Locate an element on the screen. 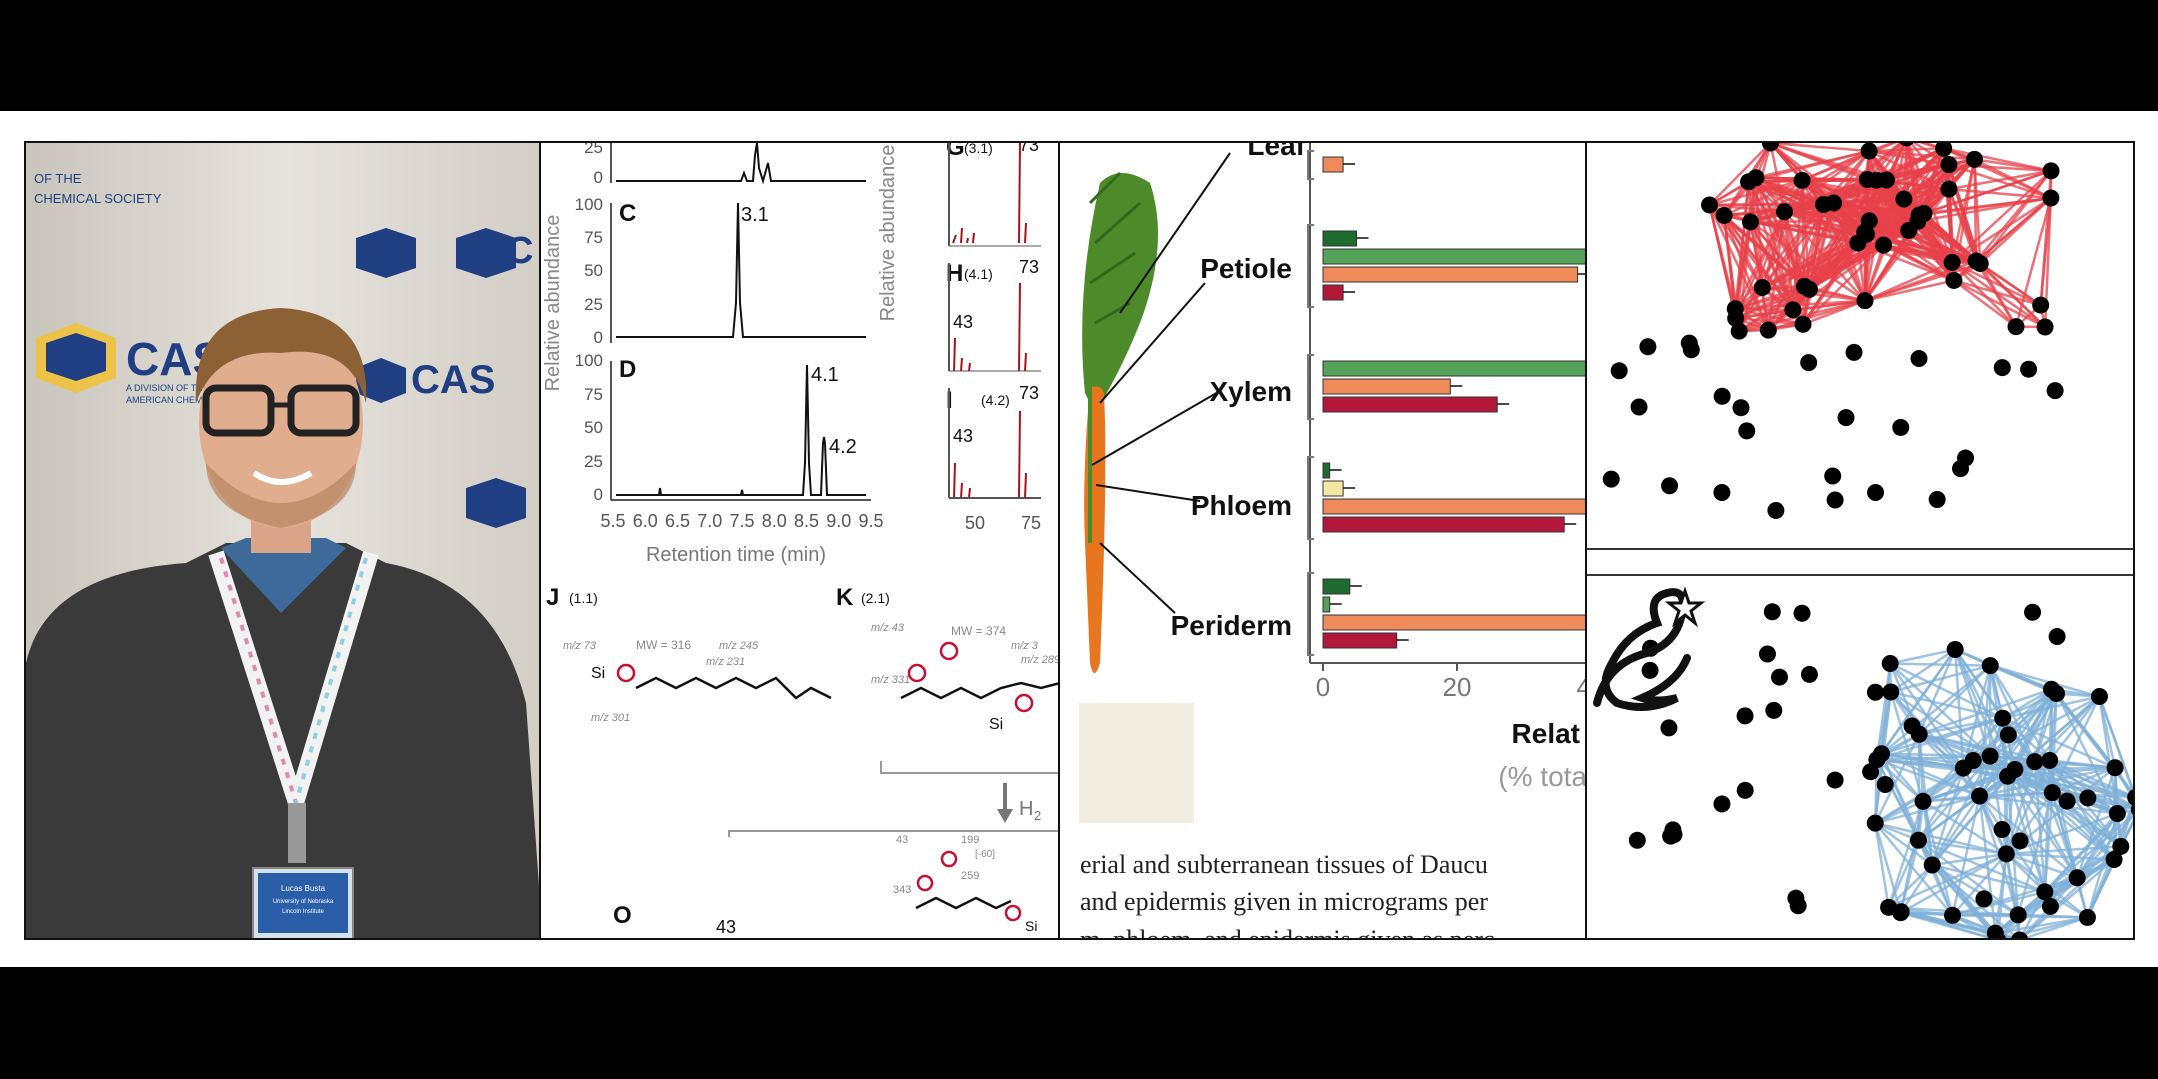 This screenshot has height=1079, width=2158. panel-sub: (4.2) is located at coordinates (995, 400).